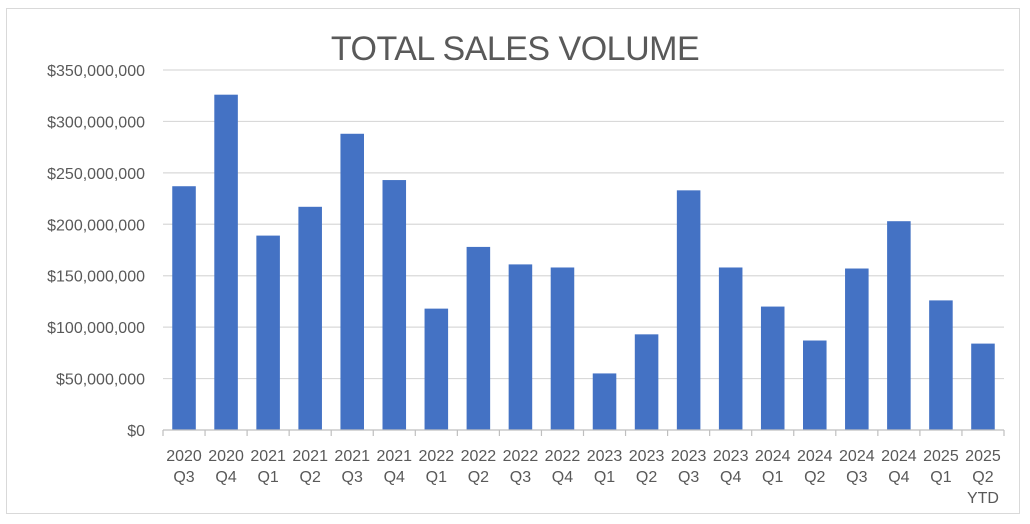 The width and height of the screenshot is (1030, 524). I want to click on y-tick-label: $50,000,000, so click(100, 380).